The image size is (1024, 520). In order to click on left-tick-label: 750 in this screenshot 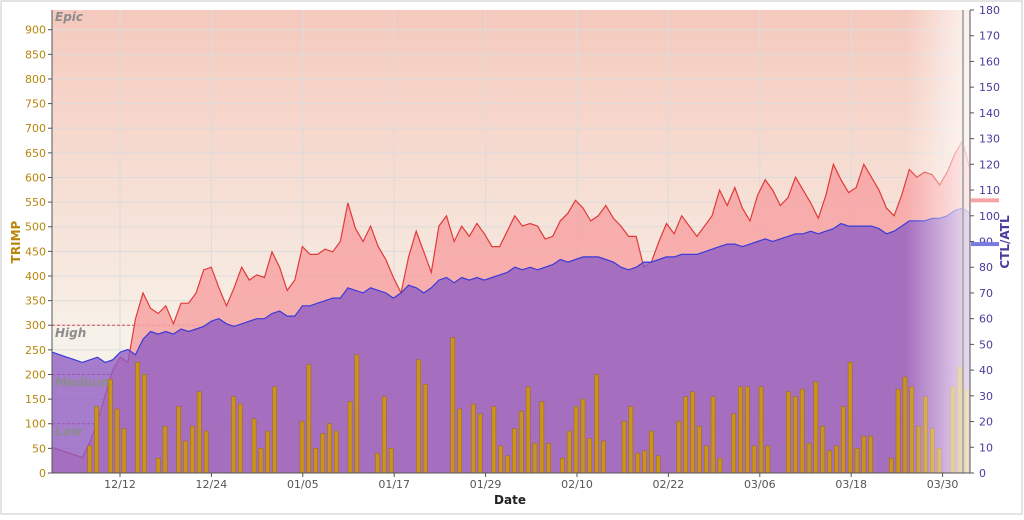, I will do `click(35, 104)`.